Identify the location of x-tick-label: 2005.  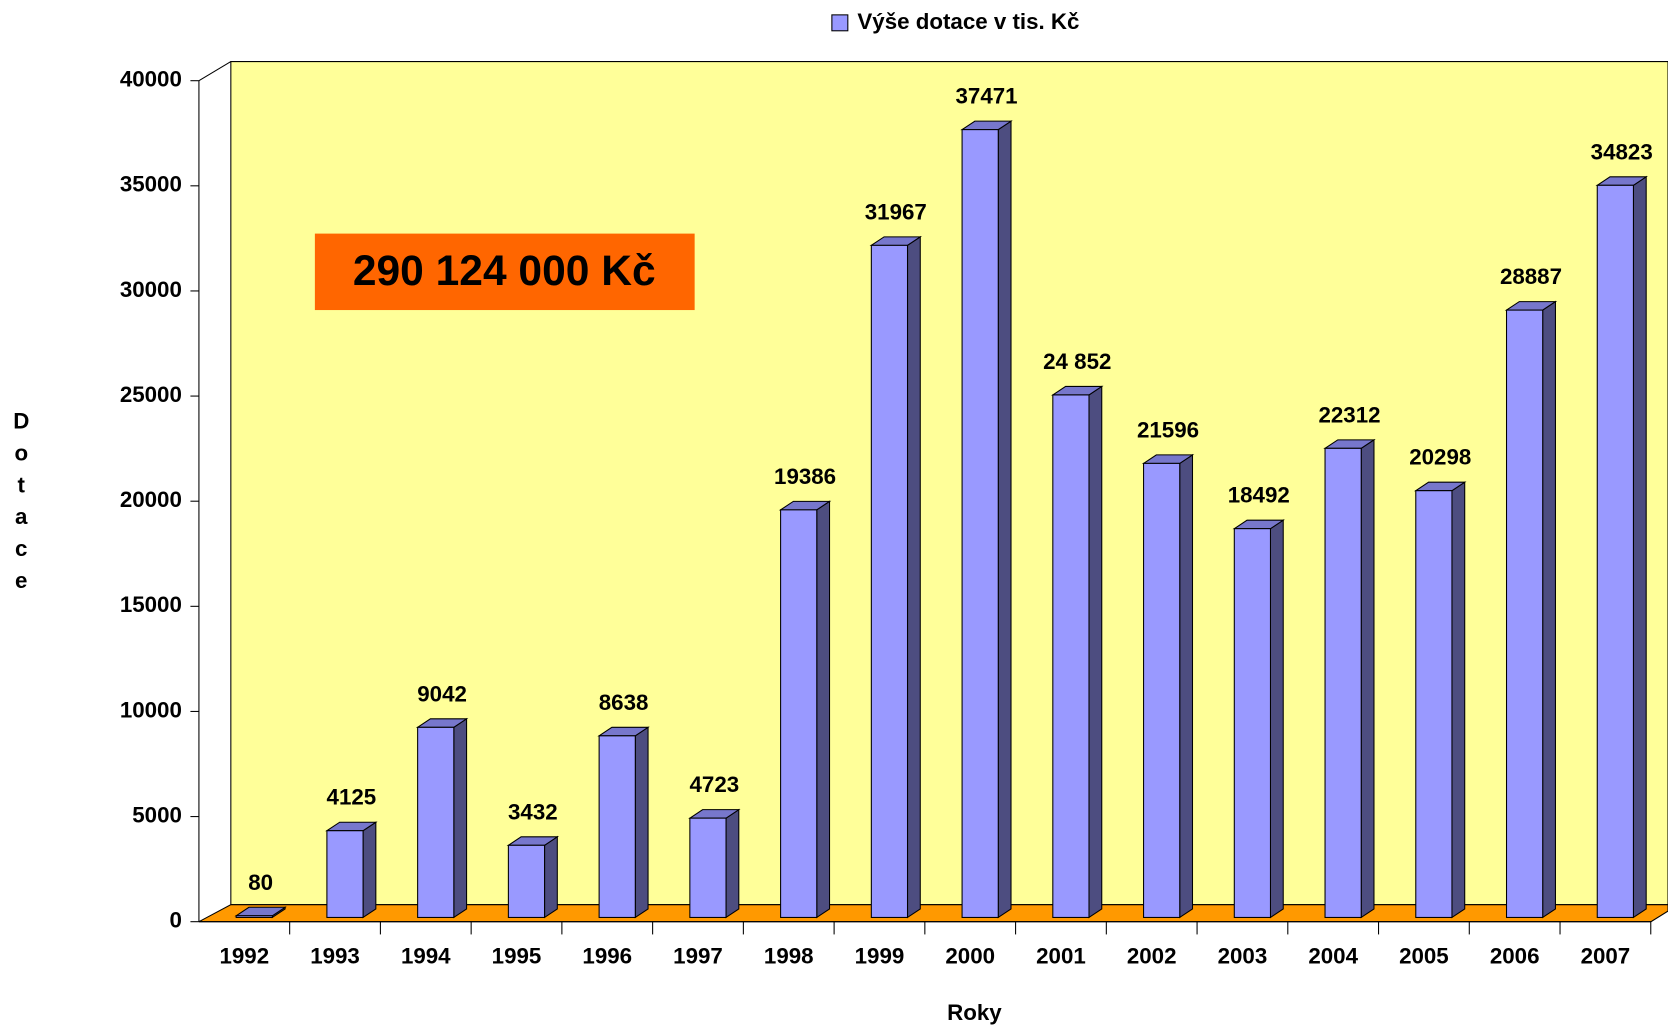
(1424, 956).